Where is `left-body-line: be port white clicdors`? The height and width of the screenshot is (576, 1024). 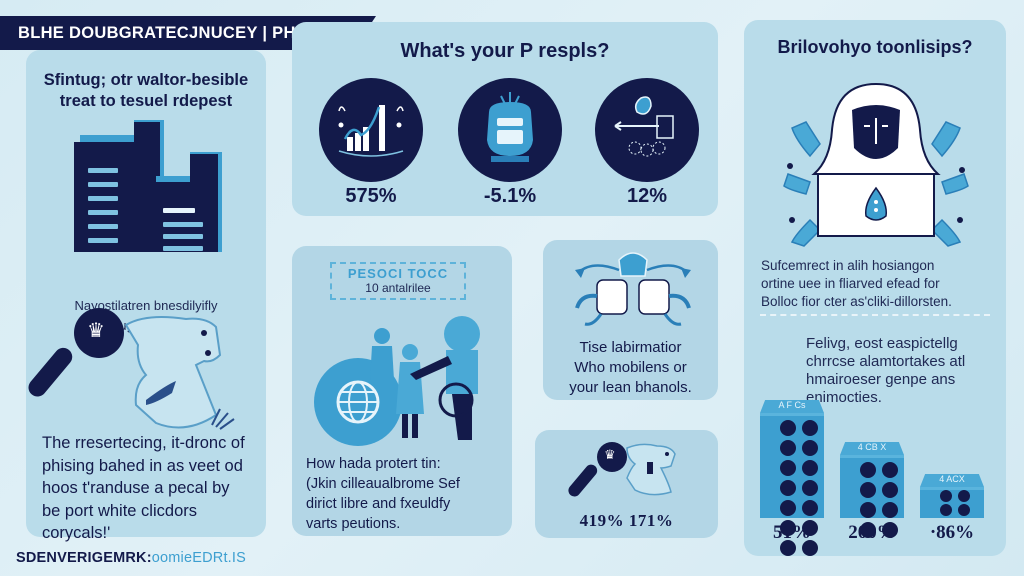
left-body-line: be port white clicdors is located at coordinates (119, 510).